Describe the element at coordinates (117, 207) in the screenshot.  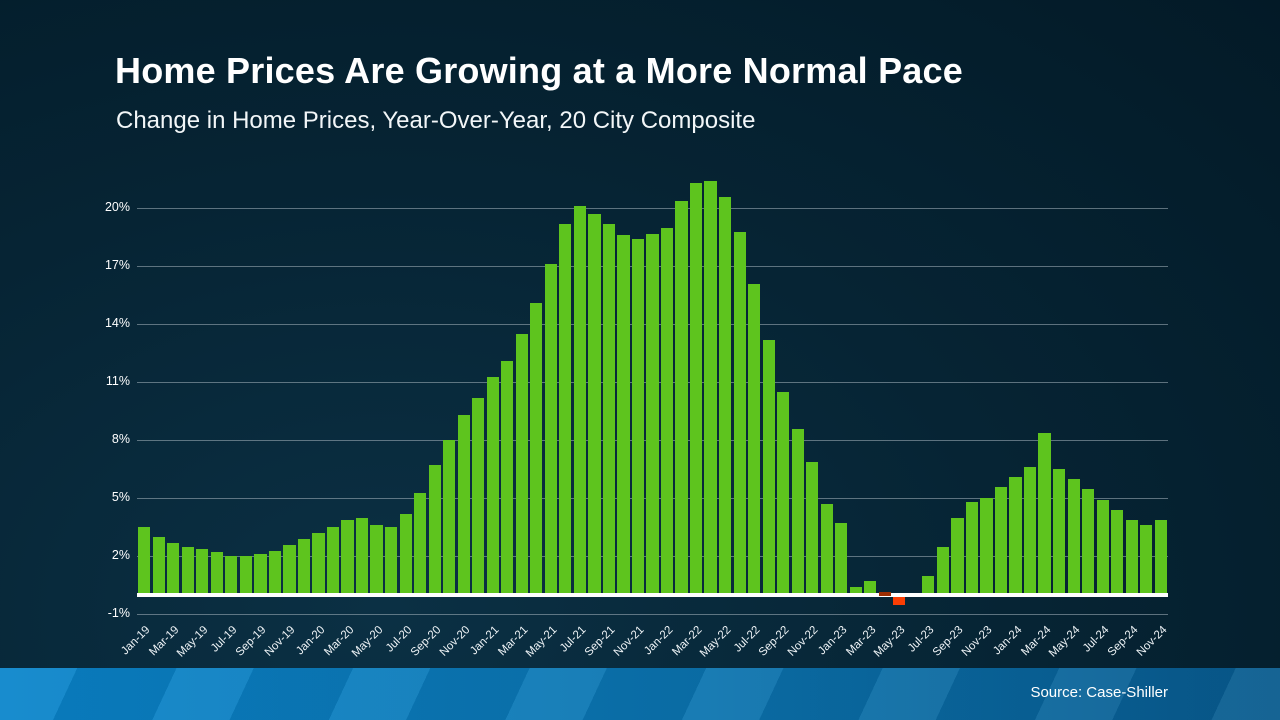
I see `y-axis-label: 20%` at that location.